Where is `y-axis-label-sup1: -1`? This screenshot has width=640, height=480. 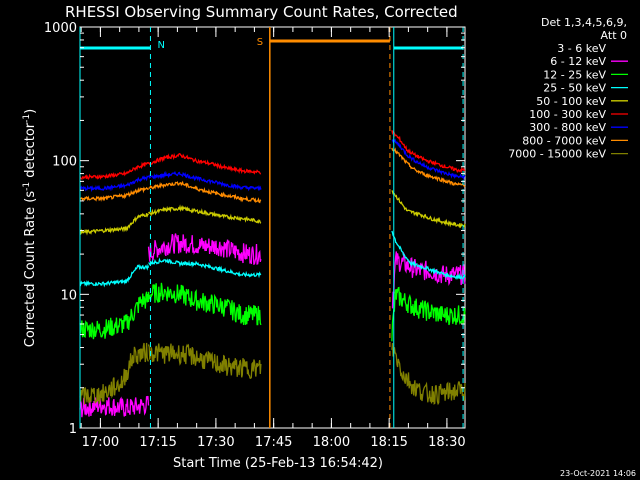 y-axis-label-sup1: -1 is located at coordinates (27, 186).